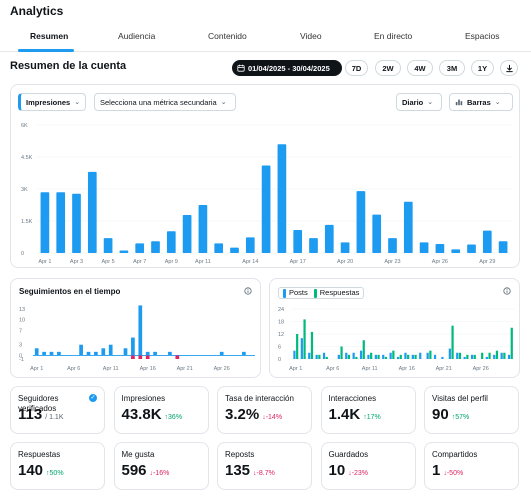 The image size is (531, 500). What do you see at coordinates (272, 417) in the screenshot?
I see `stat-change: ↓-14%` at bounding box center [272, 417].